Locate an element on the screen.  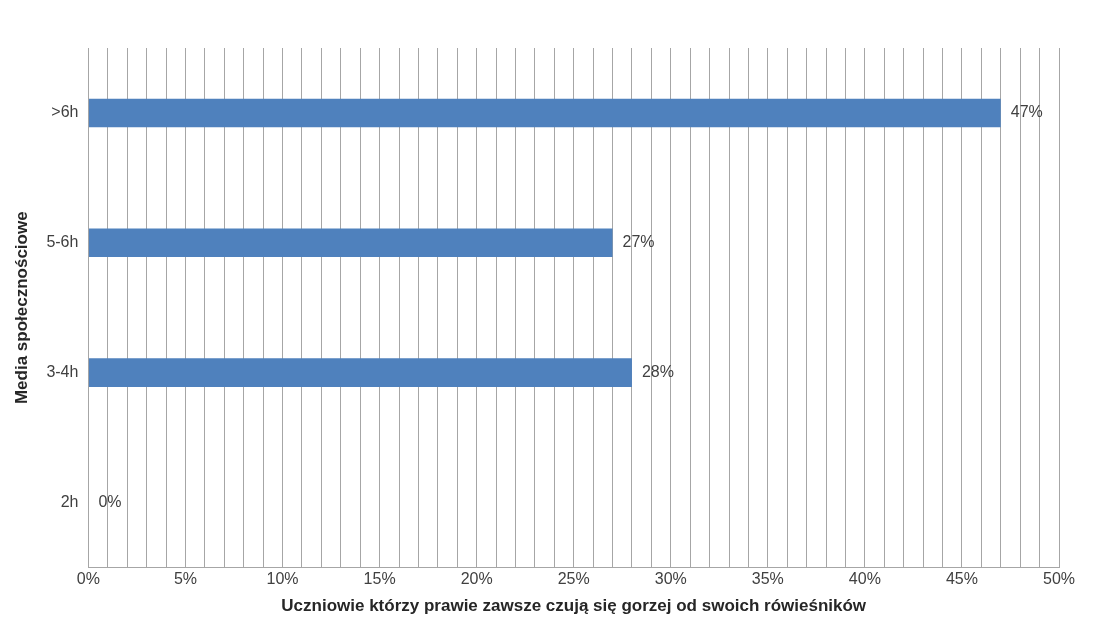
y-tick-label: 3-4h is located at coordinates (62, 372).